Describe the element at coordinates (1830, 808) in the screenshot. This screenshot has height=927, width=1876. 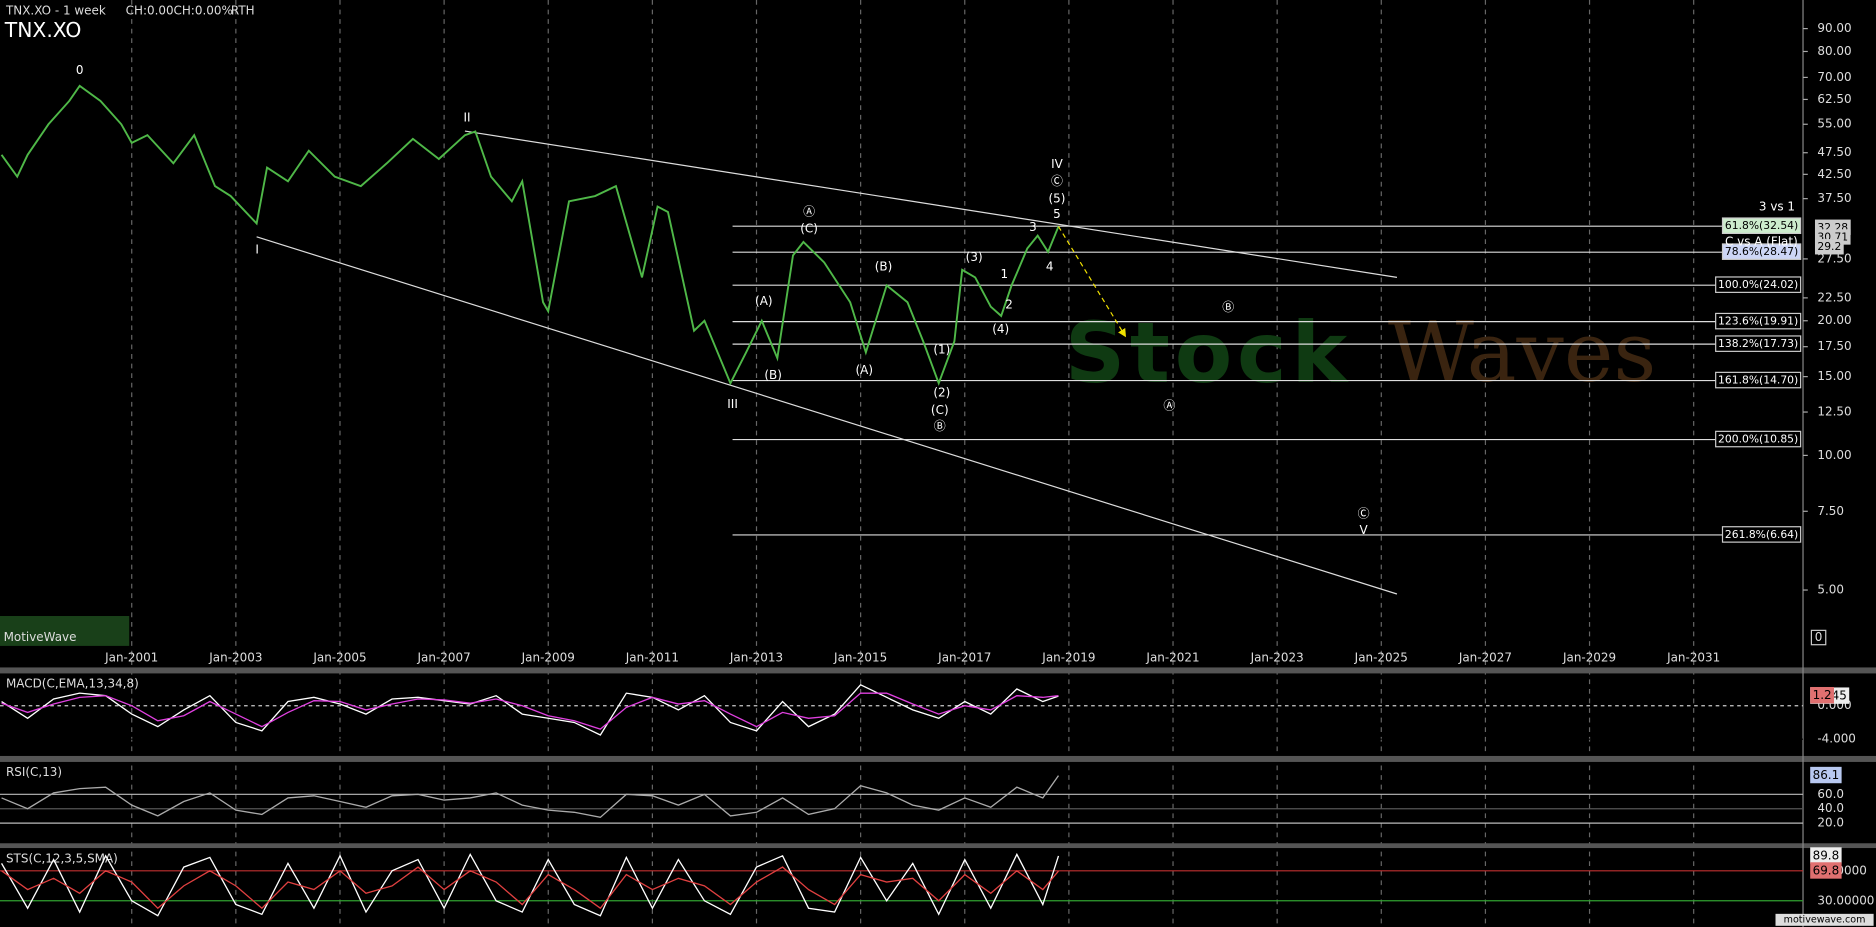
I see `y-tick-label: 40.0` at that location.